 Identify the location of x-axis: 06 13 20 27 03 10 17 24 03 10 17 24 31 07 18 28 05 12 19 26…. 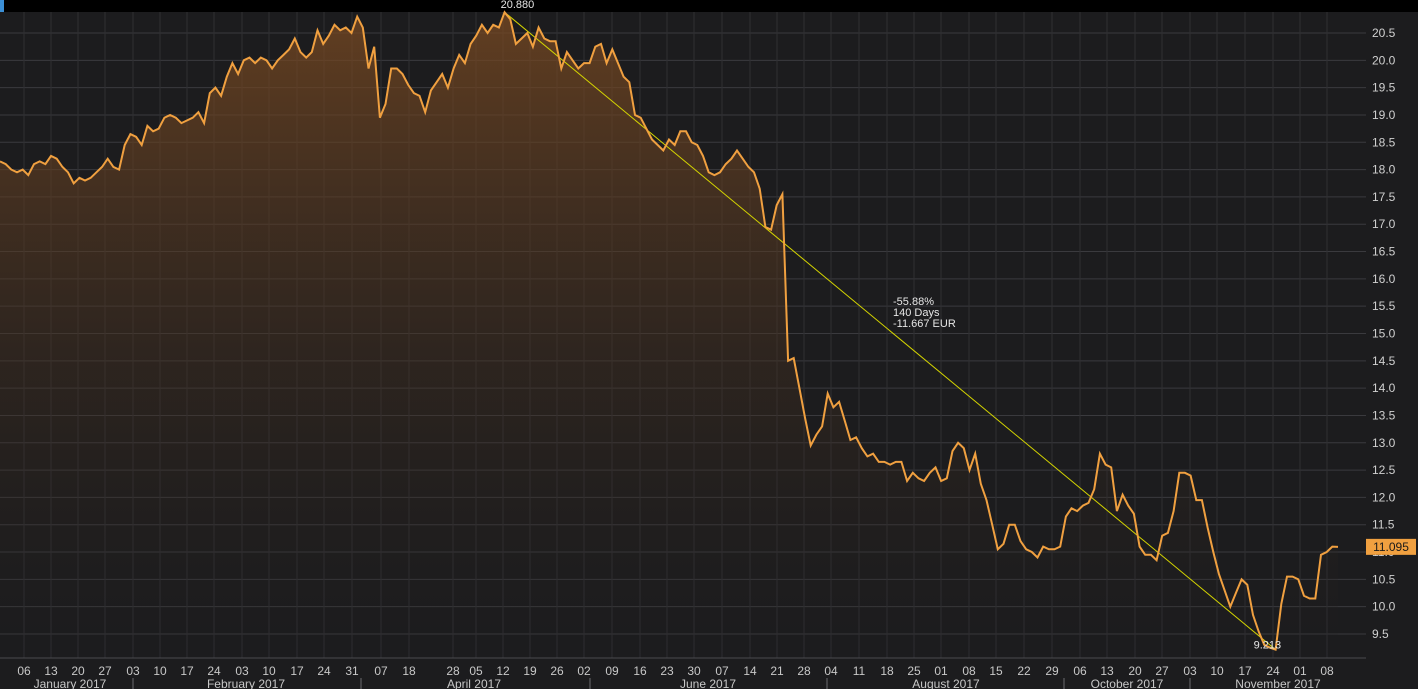
(683, 673).